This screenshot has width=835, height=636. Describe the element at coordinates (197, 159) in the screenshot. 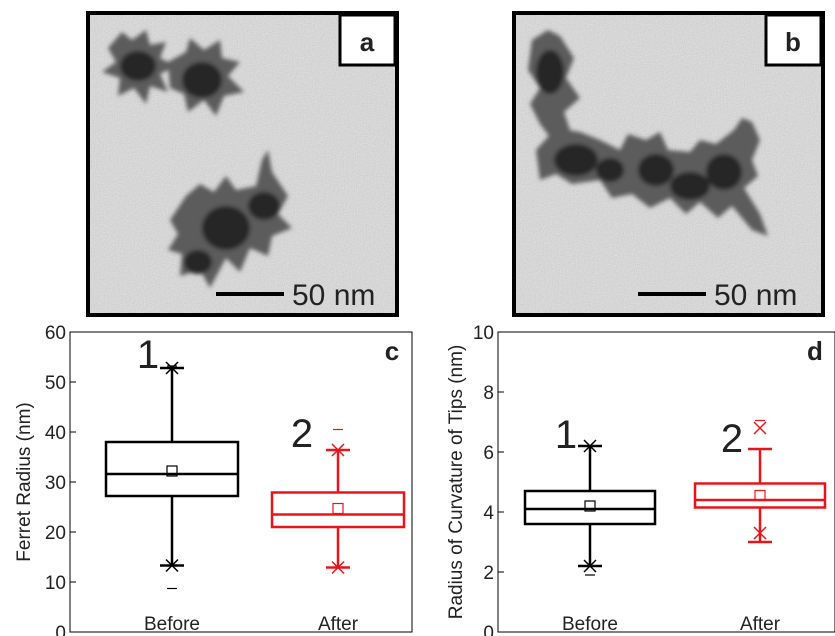

I see `nanostar-cluster-a` at that location.